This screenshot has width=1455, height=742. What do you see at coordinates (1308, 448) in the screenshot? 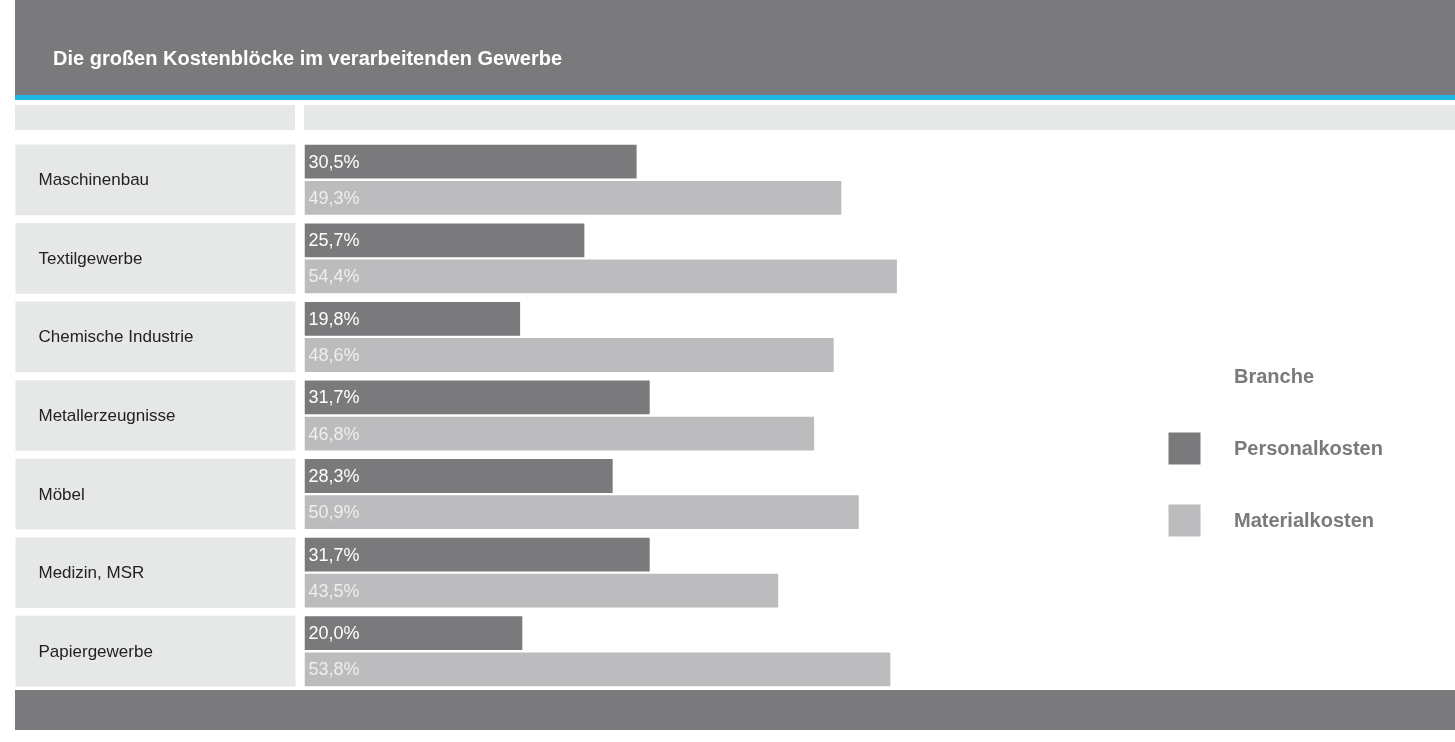
I see `legend-label: Personalkosten` at bounding box center [1308, 448].